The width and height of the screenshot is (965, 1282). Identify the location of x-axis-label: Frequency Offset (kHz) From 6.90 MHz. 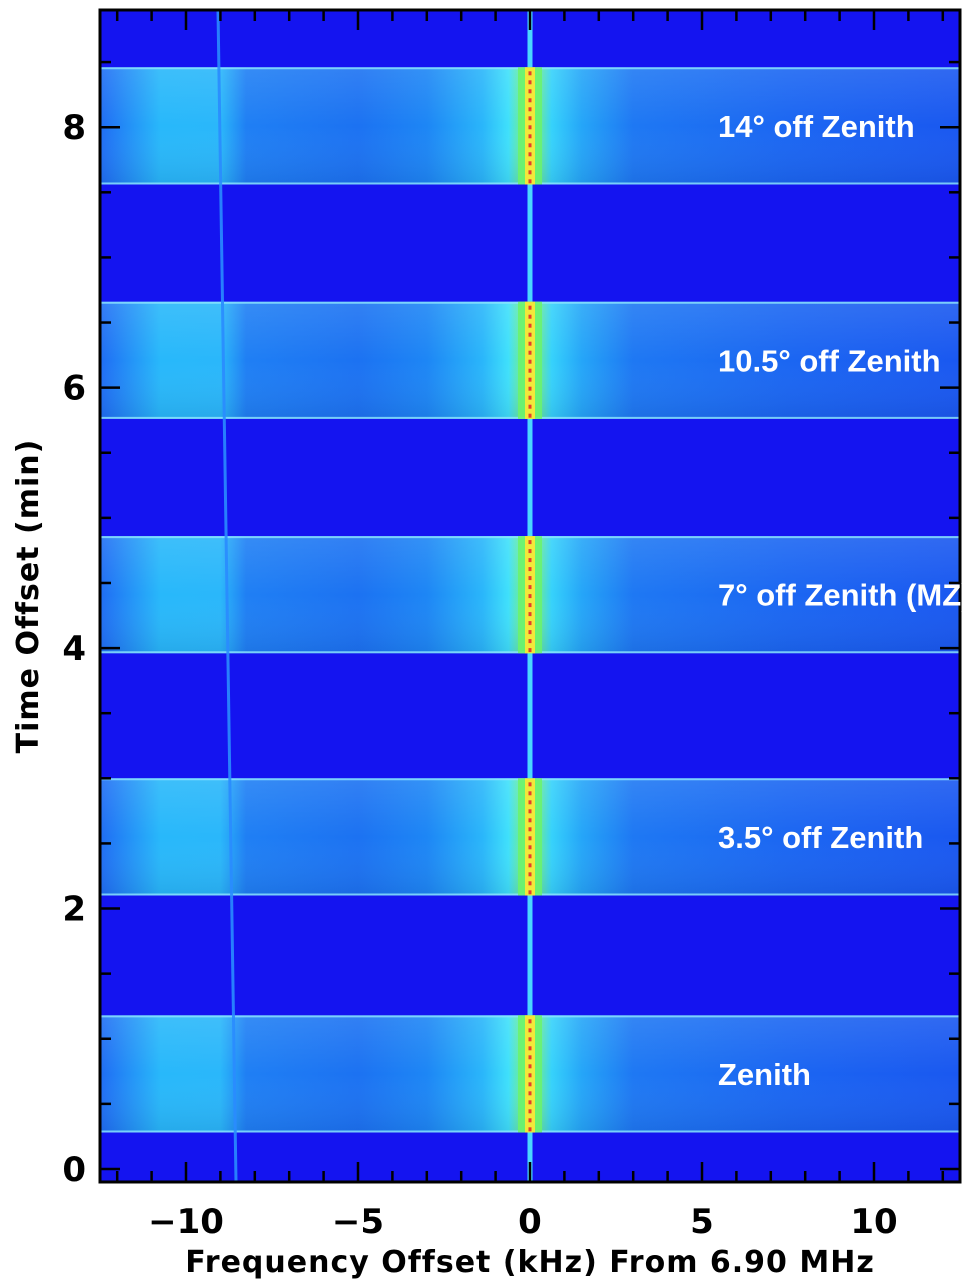
(530, 1262).